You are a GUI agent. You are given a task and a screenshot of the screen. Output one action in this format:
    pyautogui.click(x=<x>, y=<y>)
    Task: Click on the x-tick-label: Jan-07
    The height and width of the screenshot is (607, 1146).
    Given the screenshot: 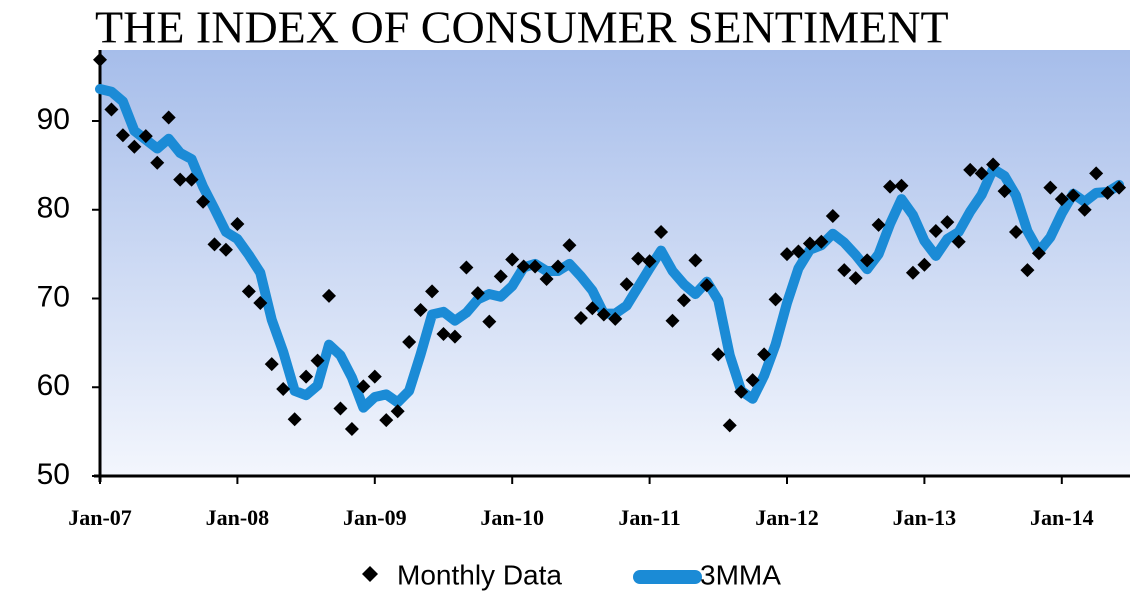 What is the action you would take?
    pyautogui.click(x=100, y=517)
    